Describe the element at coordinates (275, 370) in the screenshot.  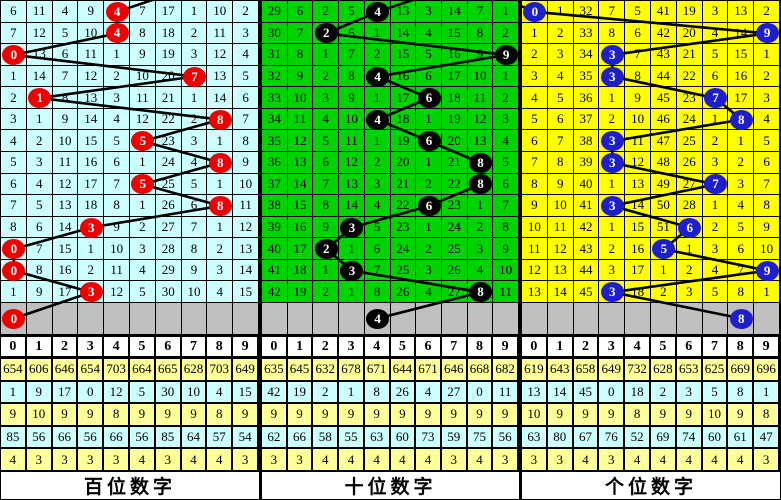
I see `stat-cell: 635` at that location.